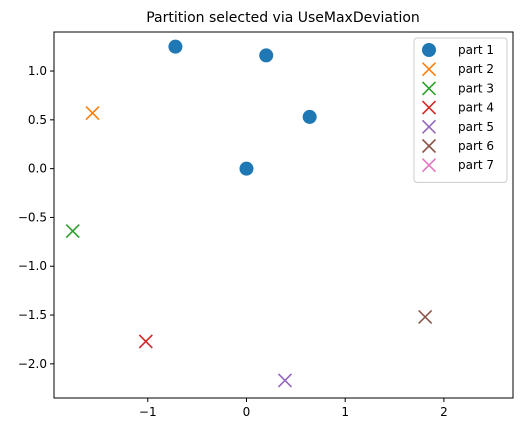  Describe the element at coordinates (476, 88) in the screenshot. I see `legend-label: part 3` at that location.